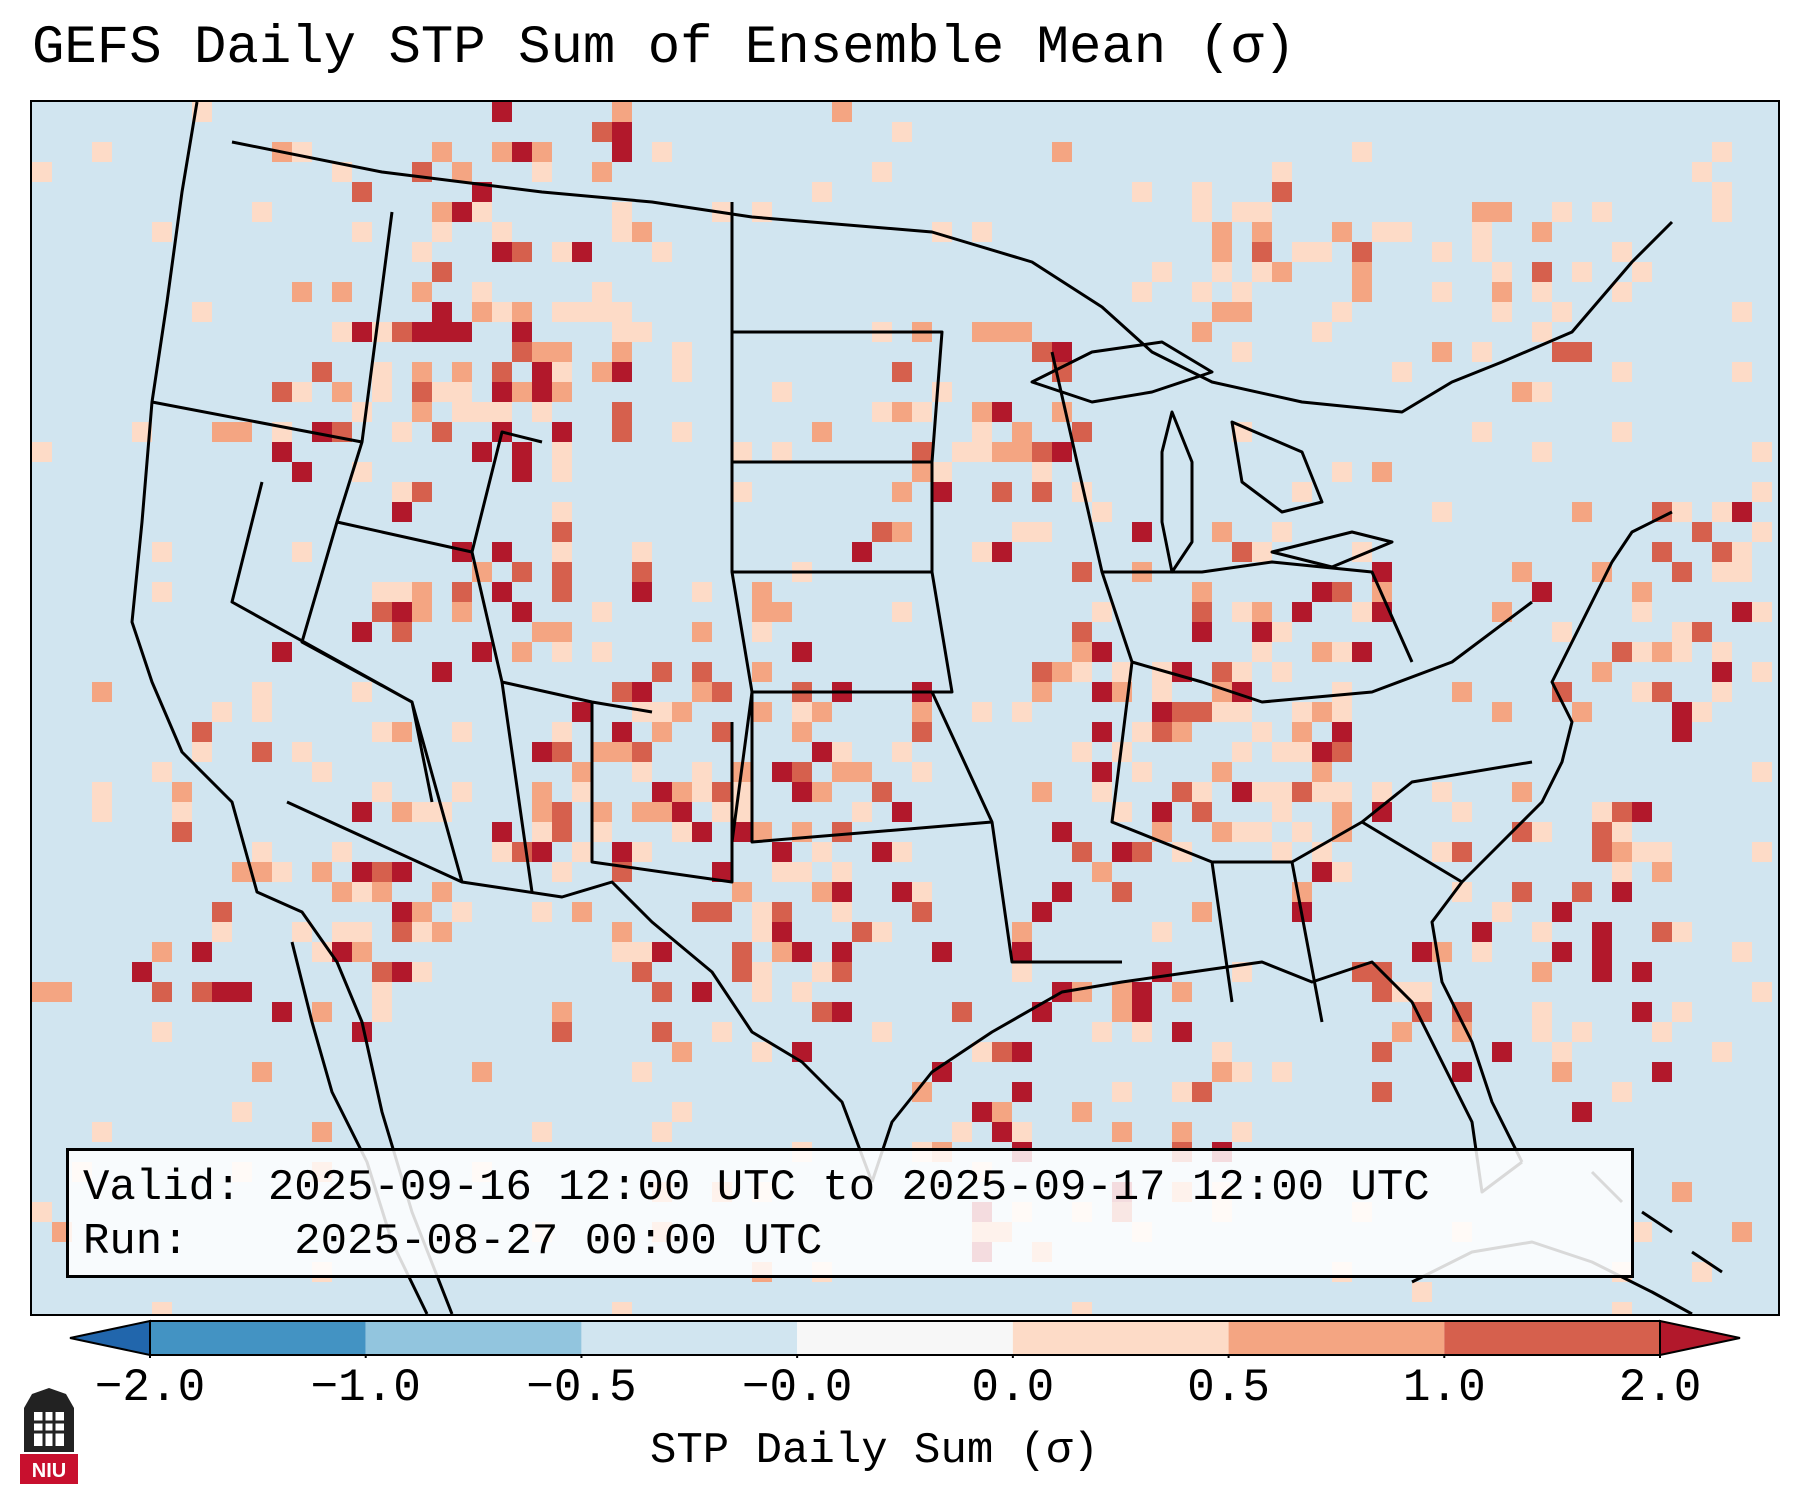 This screenshot has width=1803, height=1506. Describe the element at coordinates (1291, 687) in the screenshot. I see `state-lines-east` at that location.